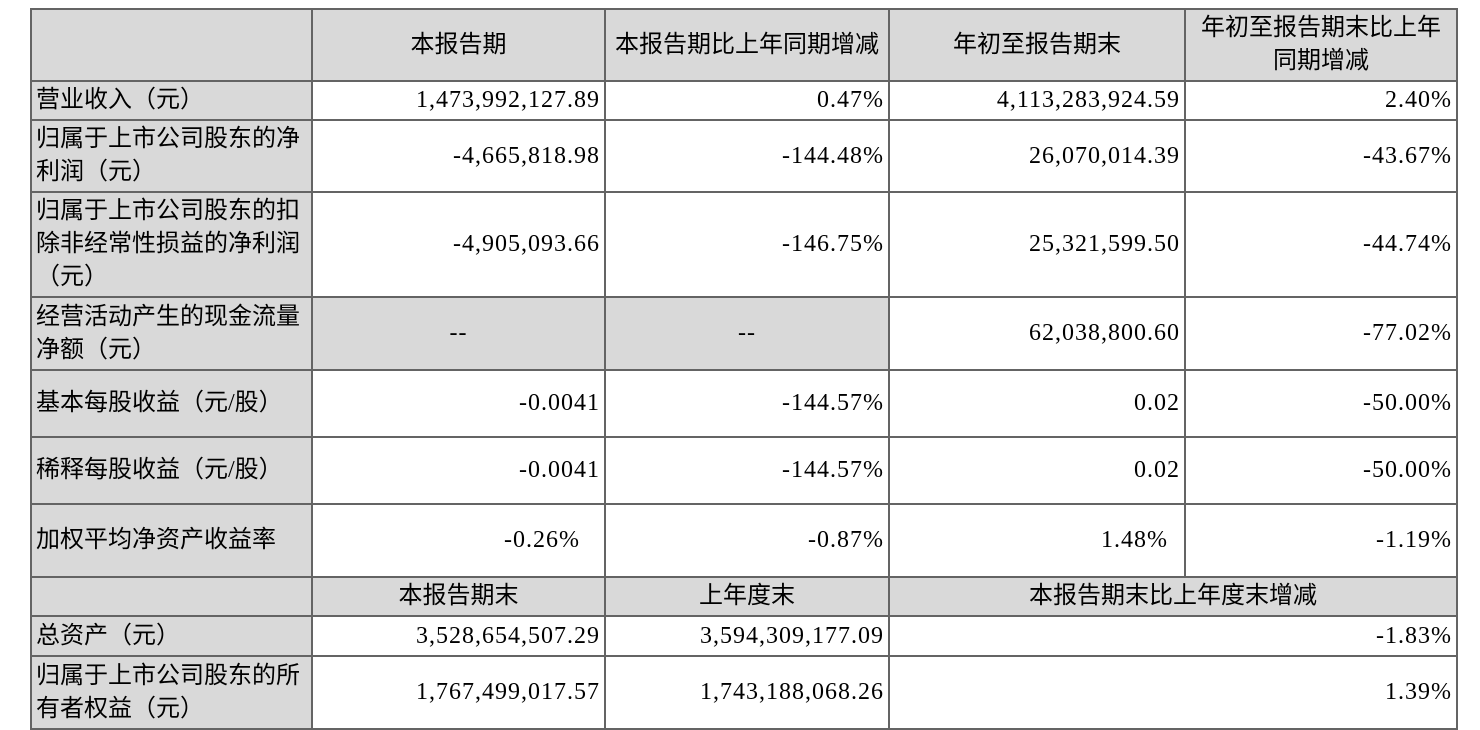 The width and height of the screenshot is (1480, 730). I want to click on operating-cash-flow-current: --, so click(458, 333).